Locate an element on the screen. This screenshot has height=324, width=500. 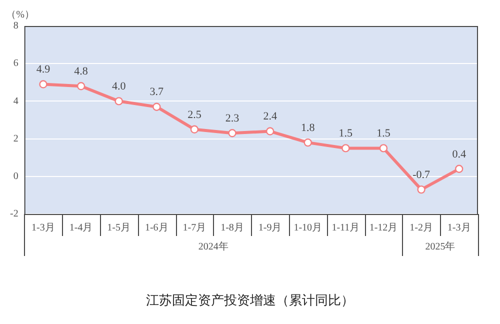
x-tick-label: 1-11月 is located at coordinates (346, 228).